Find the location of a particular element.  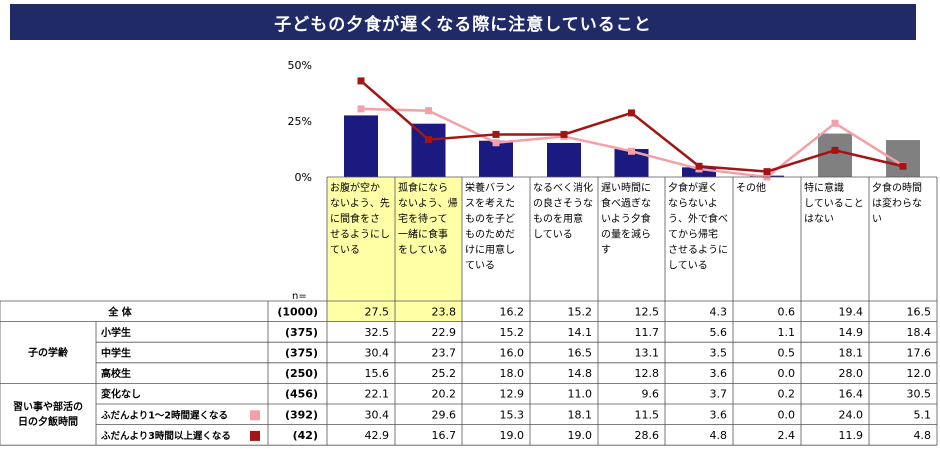

category-label: 宅を待って is located at coordinates (423, 218).